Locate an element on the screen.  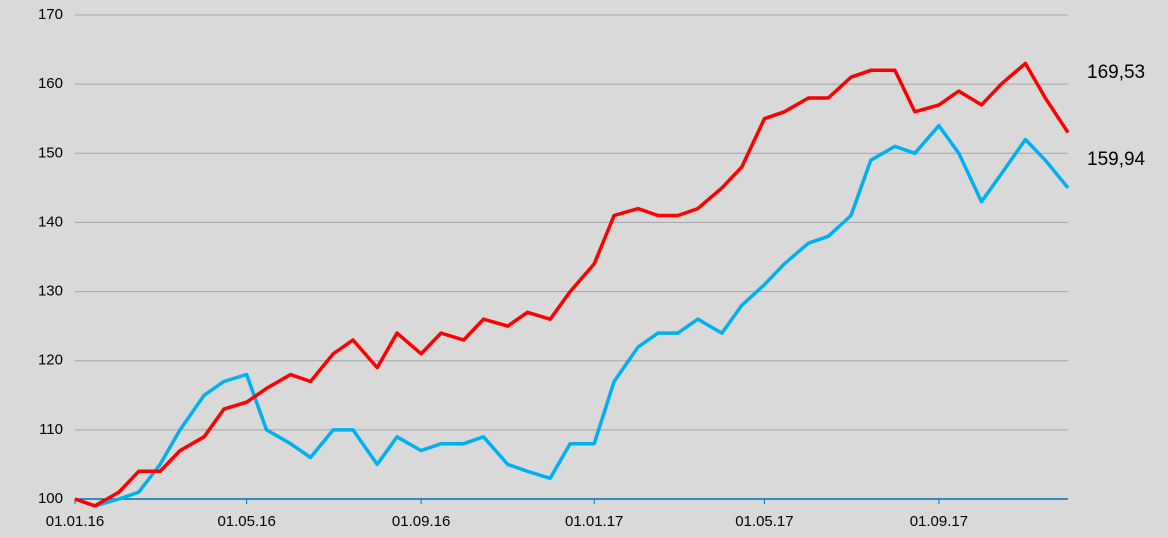
end-label: 169,53 is located at coordinates (1116, 72).